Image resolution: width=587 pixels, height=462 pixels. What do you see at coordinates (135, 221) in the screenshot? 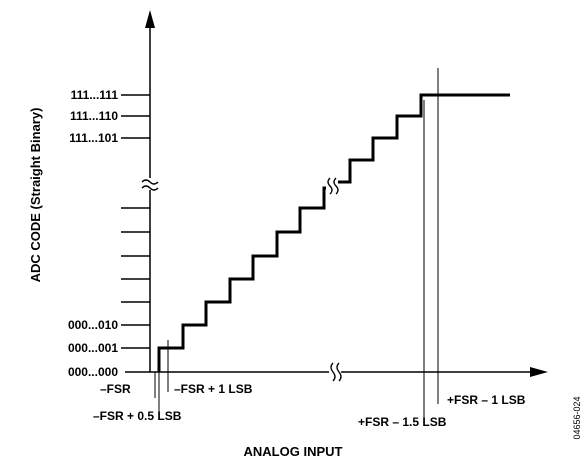
I see `y-axis-ticks` at bounding box center [135, 221].